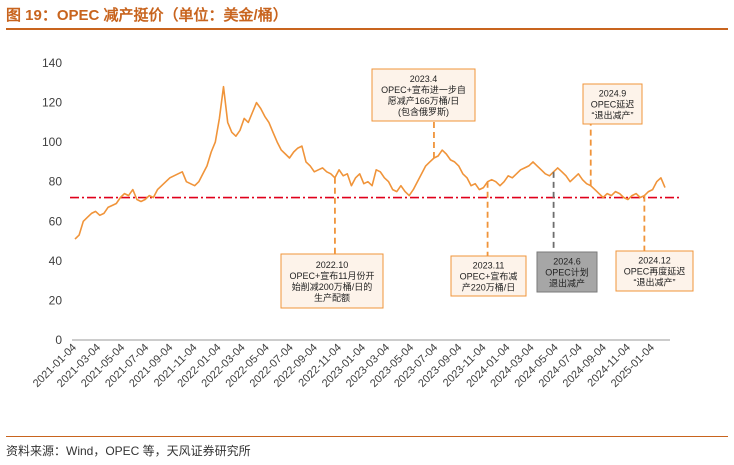  I want to click on annotation-text: 2024.12, so click(654, 261).